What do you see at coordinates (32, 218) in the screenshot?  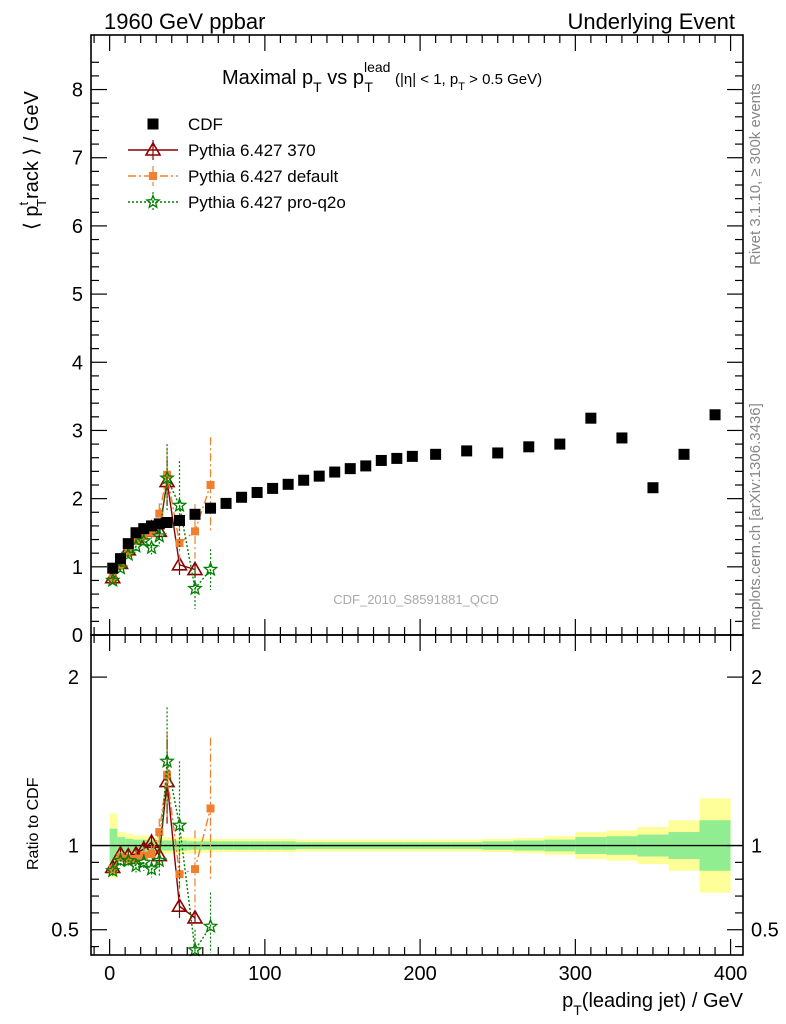 I see `ylabel-open: ⟨ p` at bounding box center [32, 218].